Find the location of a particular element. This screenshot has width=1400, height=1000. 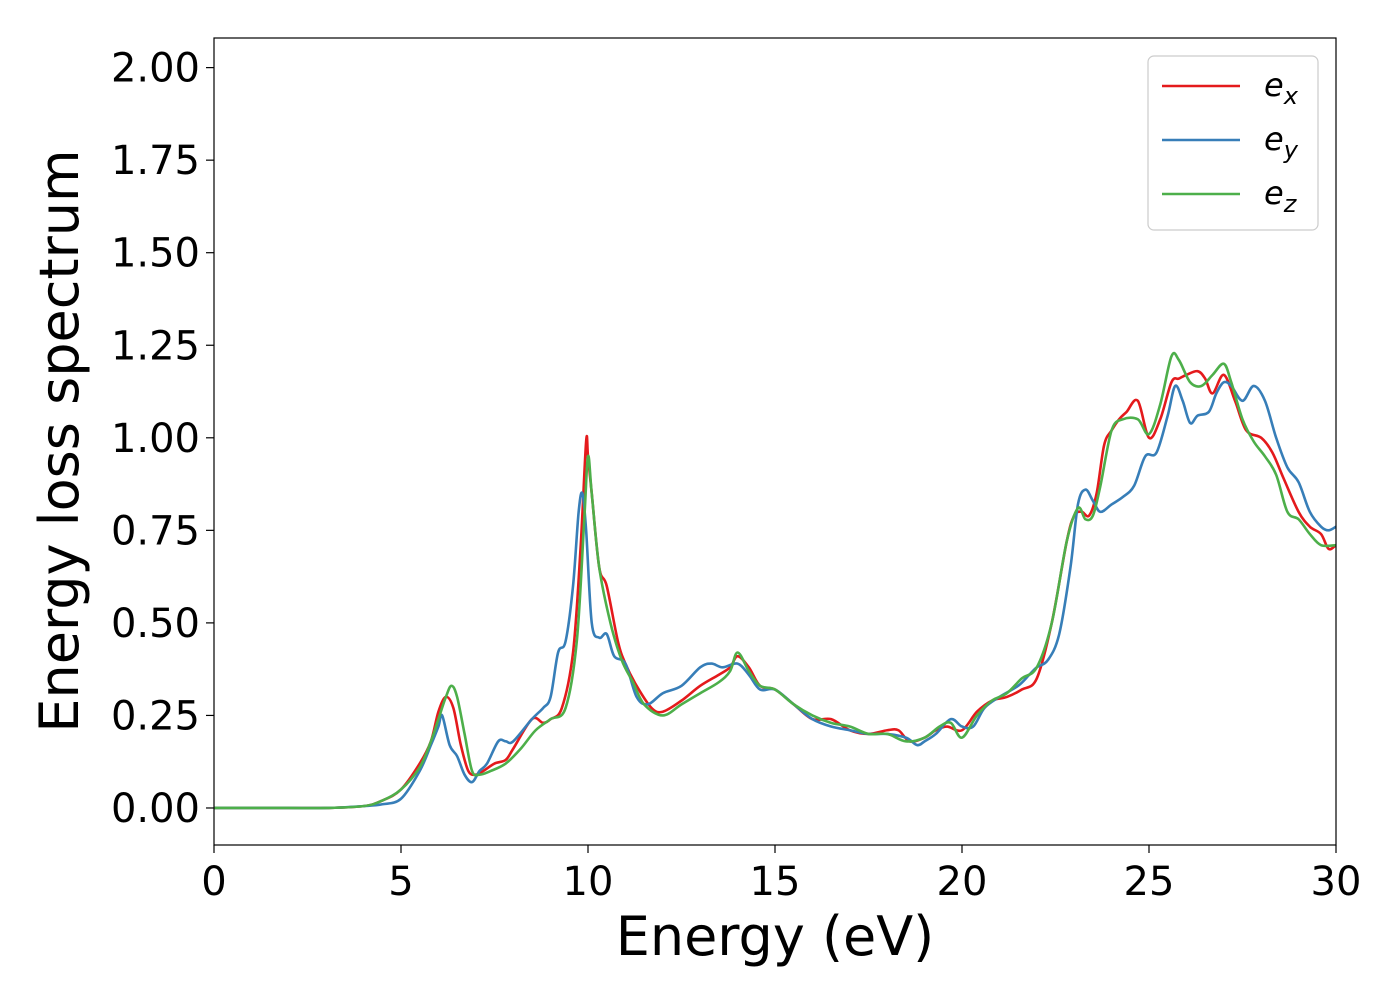

legend-label-y: ey is located at coordinates (1281, 142).